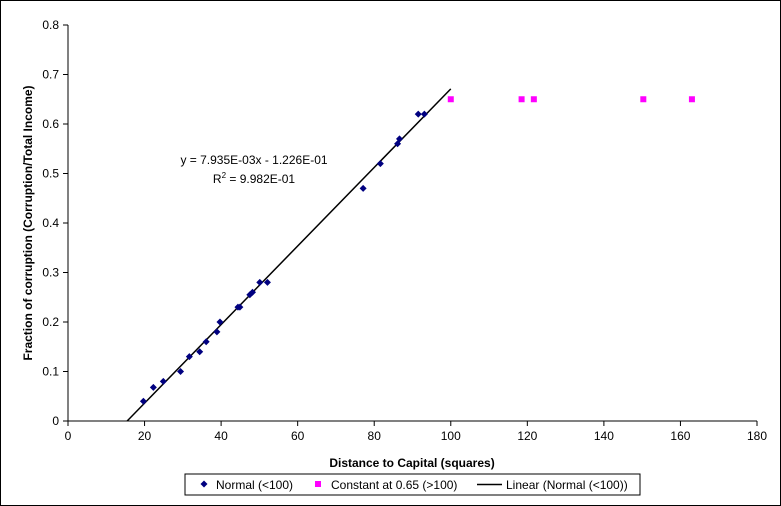 The image size is (781, 506). Describe the element at coordinates (394, 485) in the screenshot. I see `legend-label-constant: Constant at 0.65 (>100)` at that location.